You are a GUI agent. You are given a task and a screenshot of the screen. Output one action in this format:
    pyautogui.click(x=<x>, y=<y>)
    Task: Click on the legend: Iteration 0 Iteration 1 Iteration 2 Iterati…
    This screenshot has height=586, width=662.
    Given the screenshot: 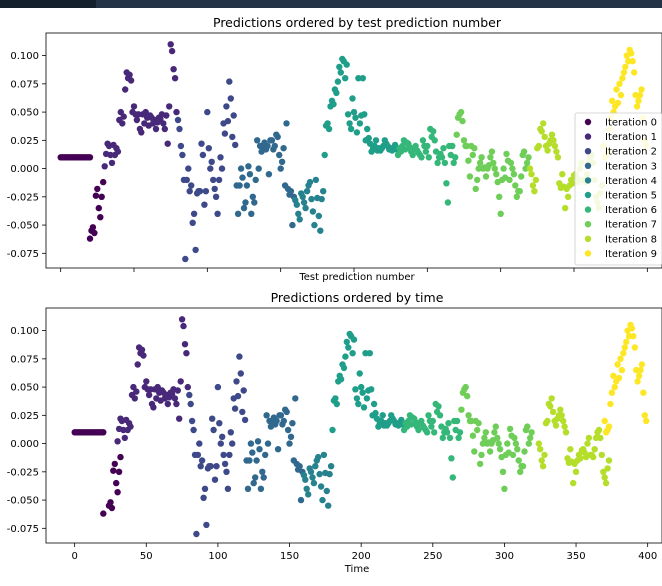 What is the action you would take?
    pyautogui.click(x=618, y=189)
    